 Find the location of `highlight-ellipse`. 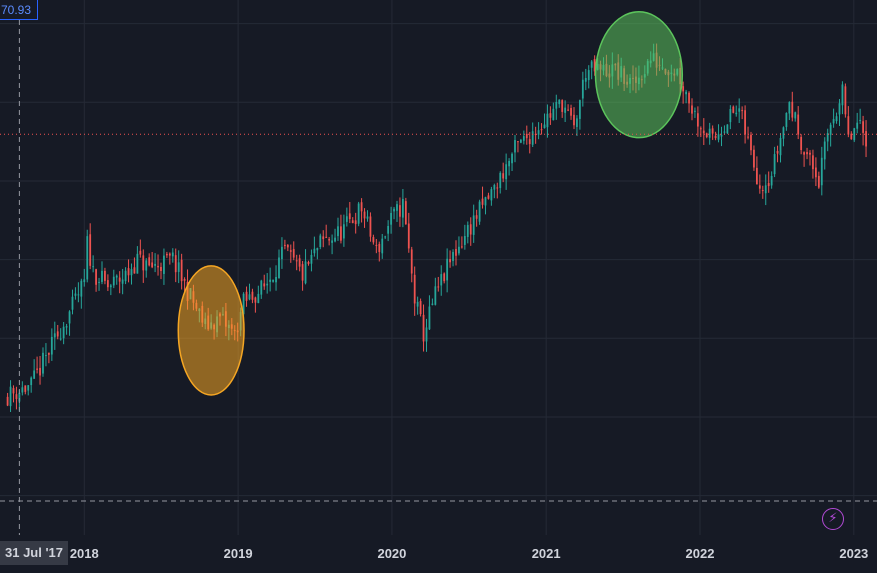

highlight-ellipse is located at coordinates (639, 75).